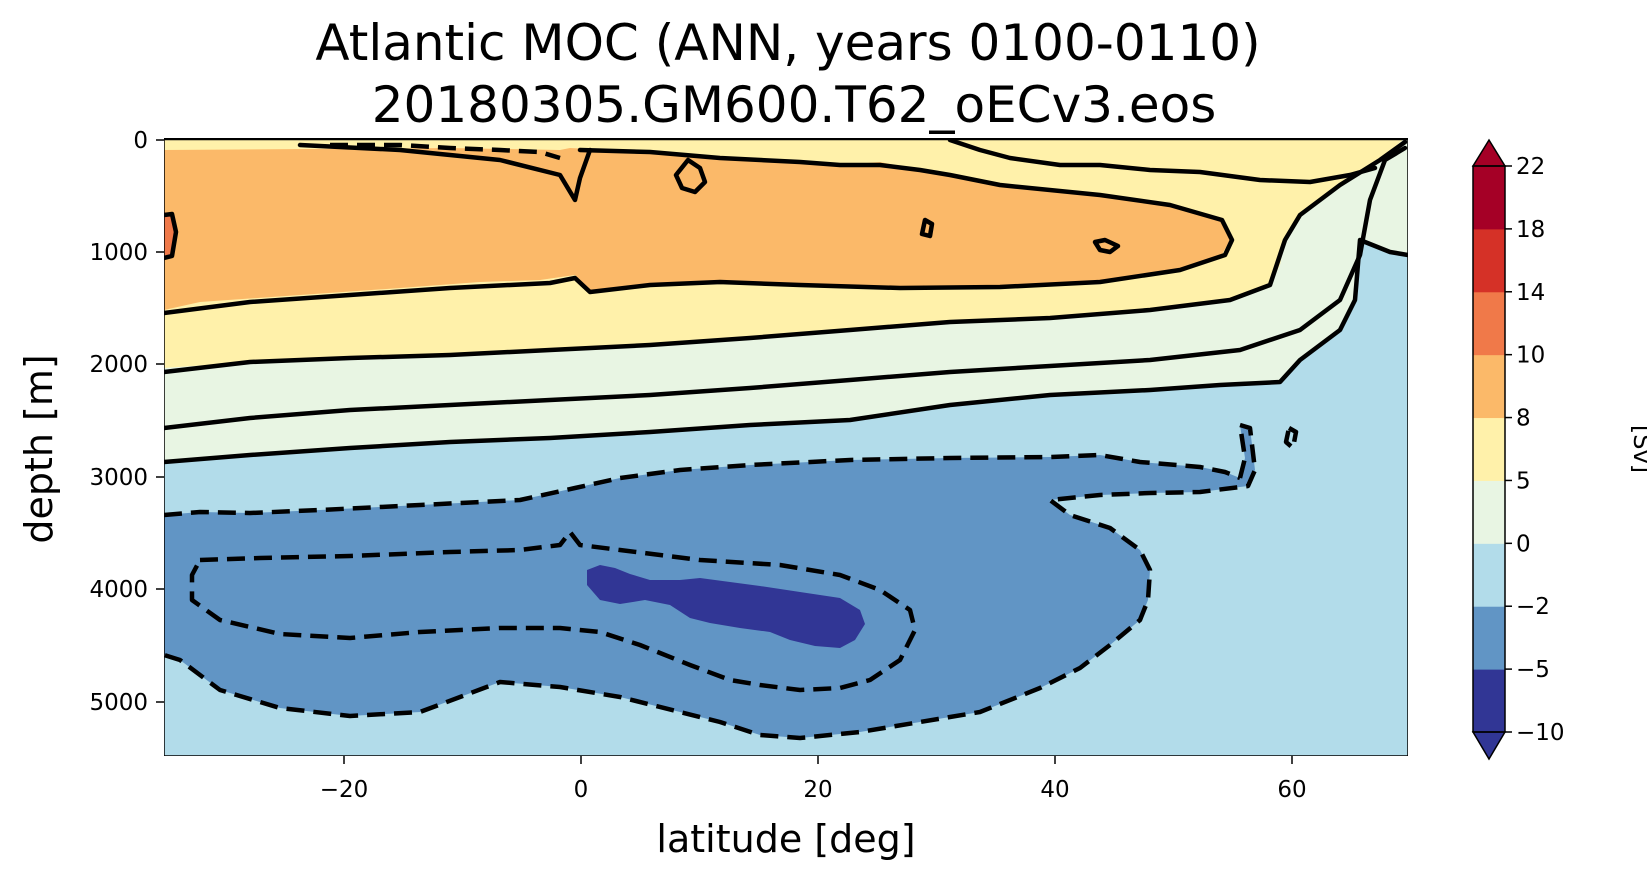 This screenshot has height=877, width=1647. What do you see at coordinates (1530, 167) in the screenshot?
I see `colorbar-tick-label: 22` at bounding box center [1530, 167].